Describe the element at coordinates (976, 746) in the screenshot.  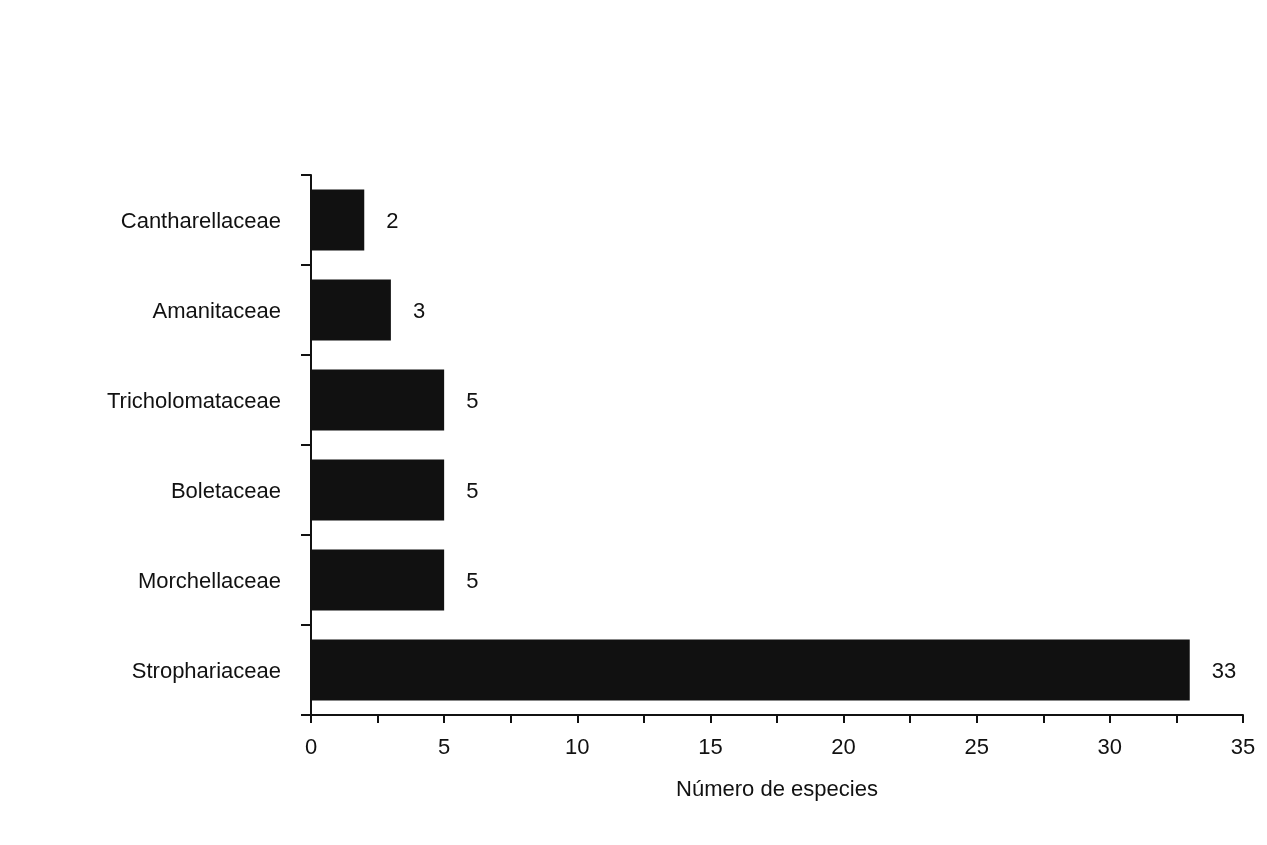
I see `x-tick-label: 25` at that location.